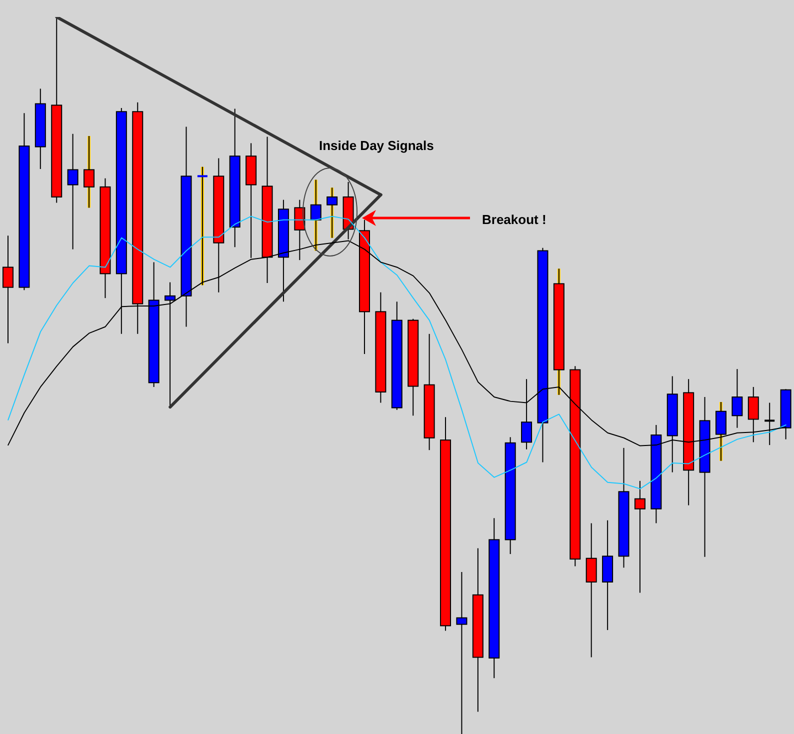 Image resolution: width=794 pixels, height=734 pixels. What do you see at coordinates (514, 219) in the screenshot?
I see `annotation: Breakout !` at bounding box center [514, 219].